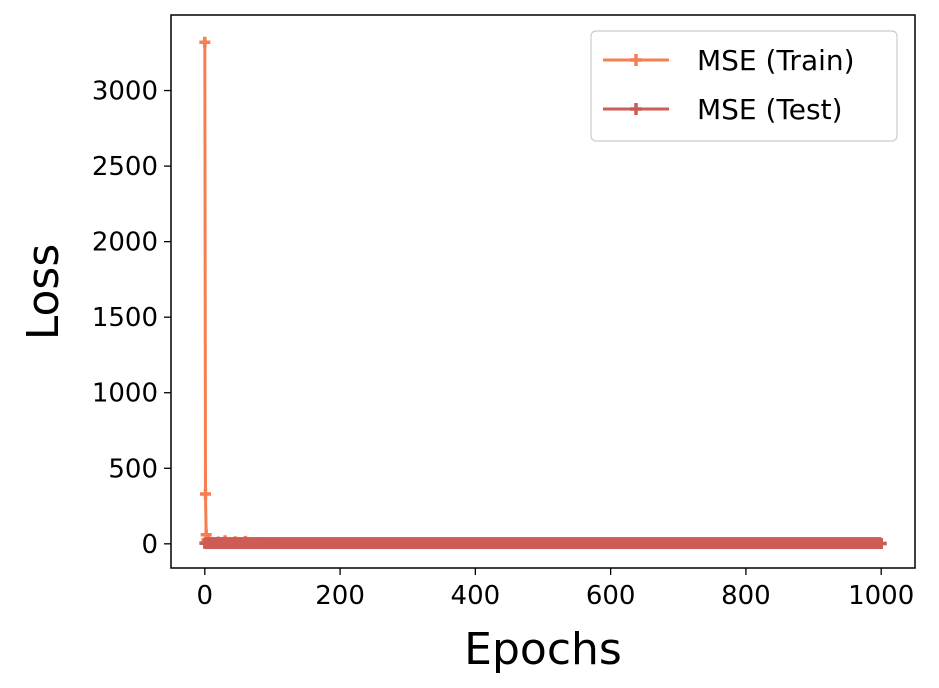 The height and width of the screenshot is (688, 939). What do you see at coordinates (125, 167) in the screenshot?
I see `y-tick-label: 2500` at bounding box center [125, 167].